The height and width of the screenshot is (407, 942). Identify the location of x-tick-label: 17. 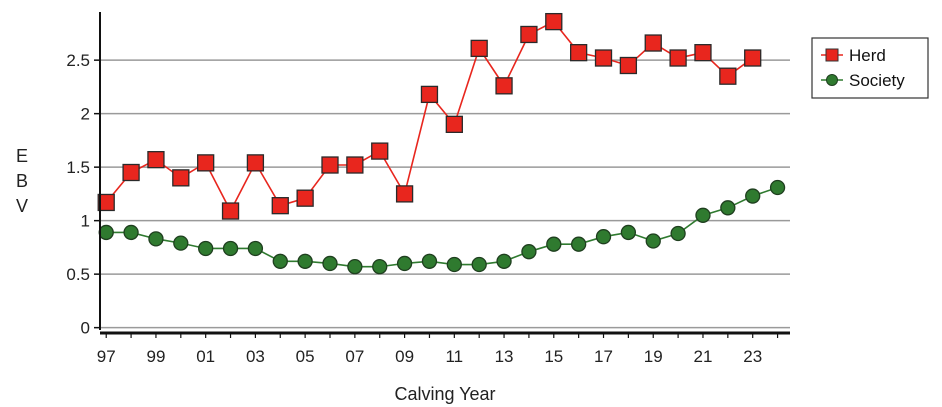
(603, 356).